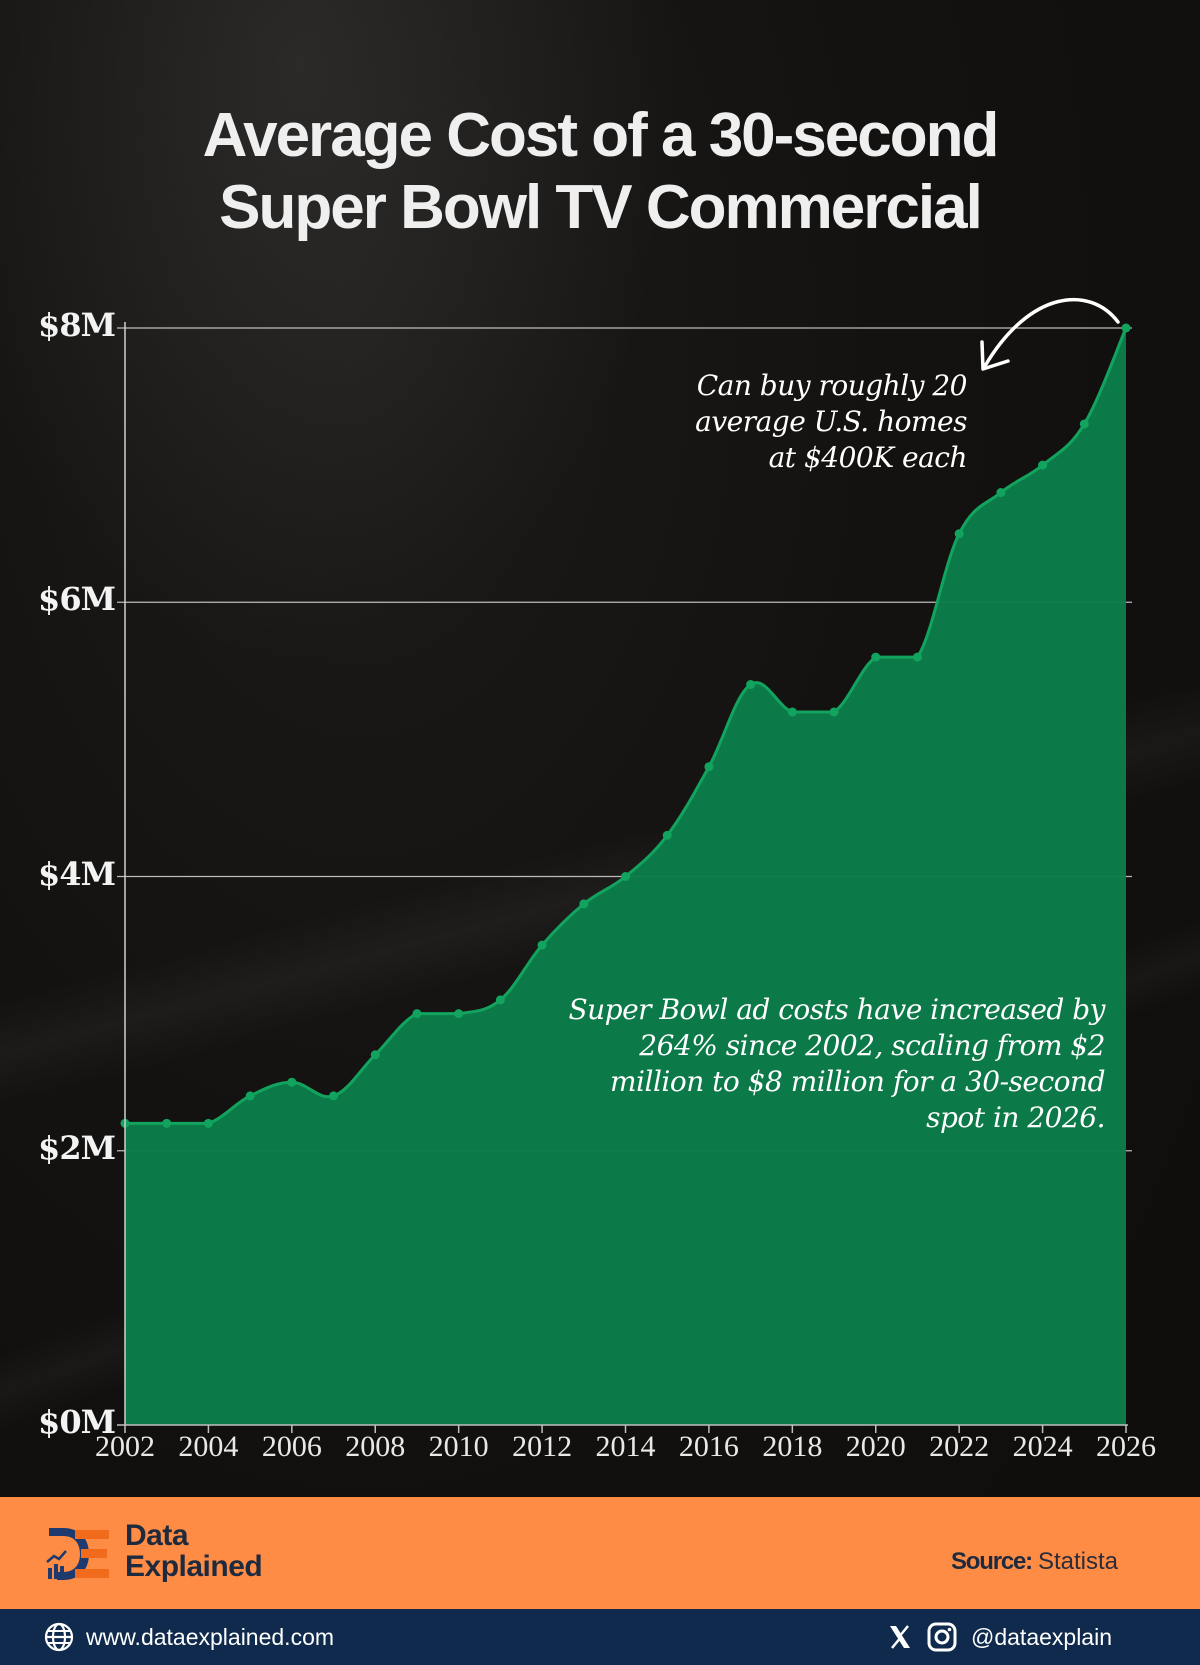 This screenshot has width=1200, height=1665. Describe the element at coordinates (601, 135) in the screenshot. I see `title-line-1: Average Cost of a 30-second` at that location.